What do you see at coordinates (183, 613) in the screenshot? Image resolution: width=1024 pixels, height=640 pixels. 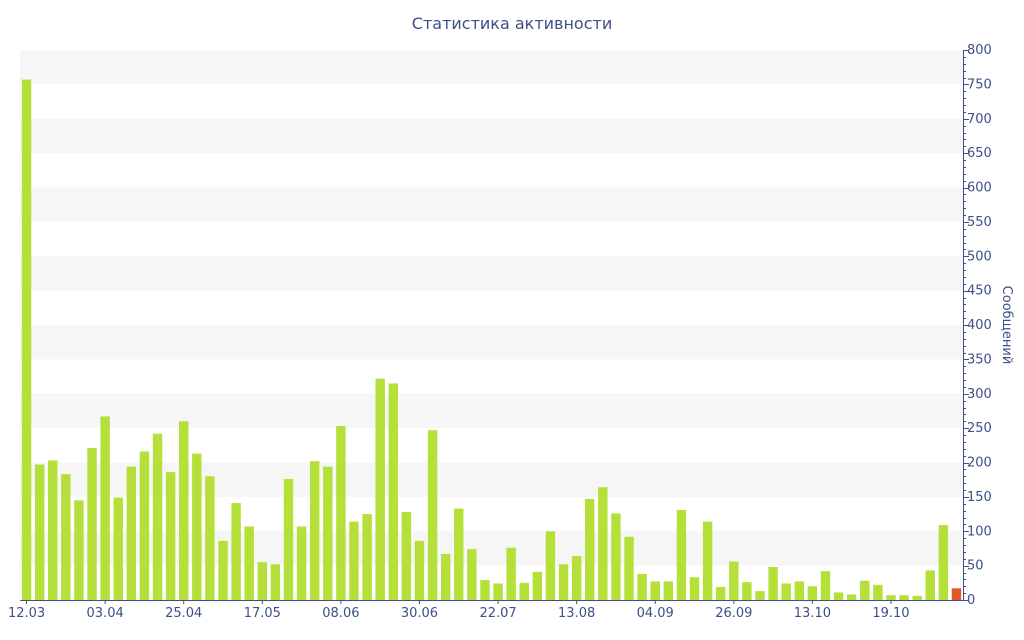 I see `x-tick-label: 25.04` at bounding box center [183, 613].